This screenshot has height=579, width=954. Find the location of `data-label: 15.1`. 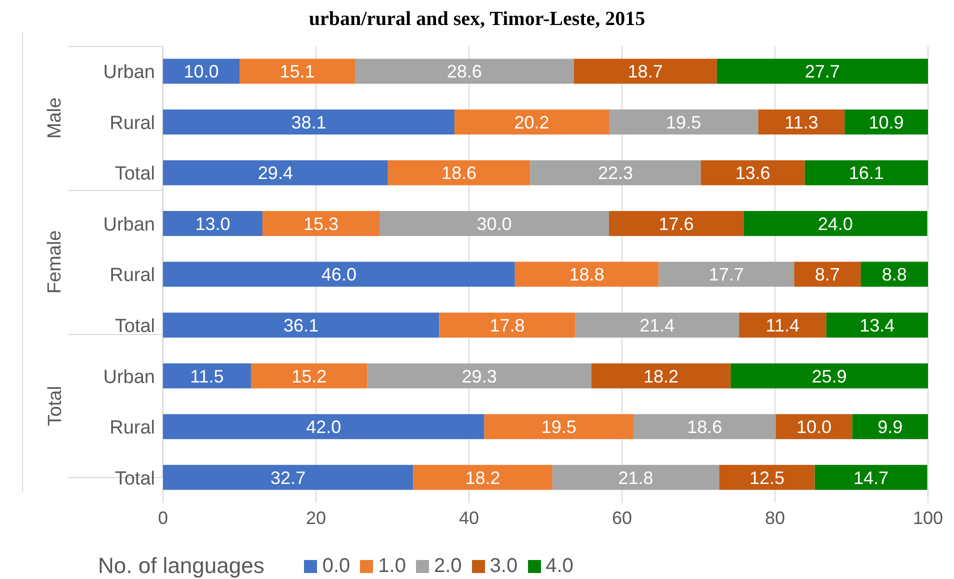

data-label: 15.1 is located at coordinates (297, 72).